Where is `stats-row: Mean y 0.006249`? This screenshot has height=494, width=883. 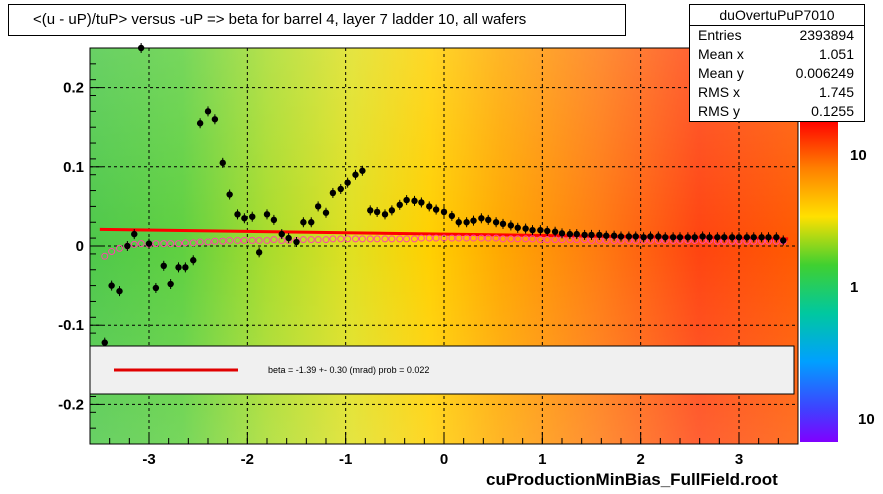 stats-row: Mean y 0.006249 is located at coordinates (777, 73).